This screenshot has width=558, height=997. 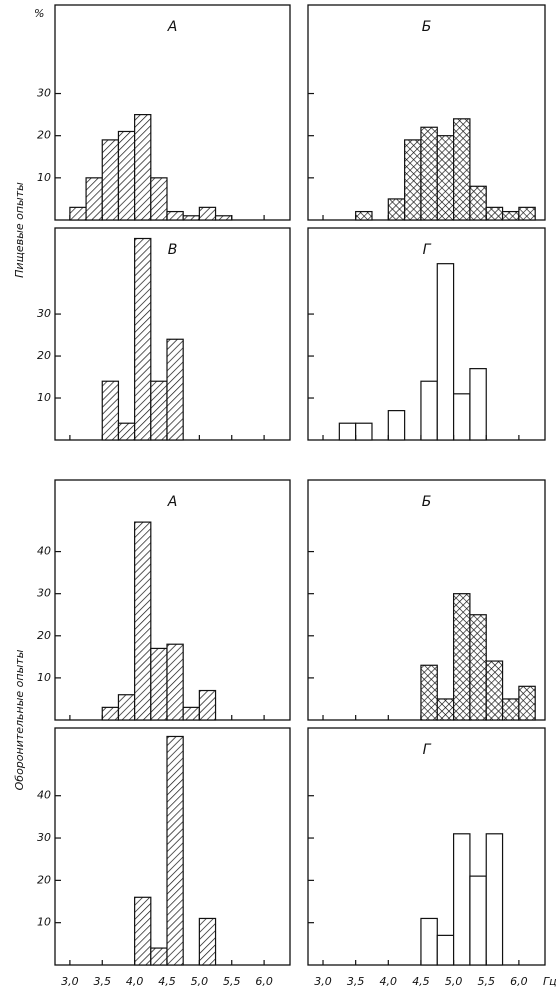 I want to click on group-label: Пищевые опыты, so click(x=19, y=230).